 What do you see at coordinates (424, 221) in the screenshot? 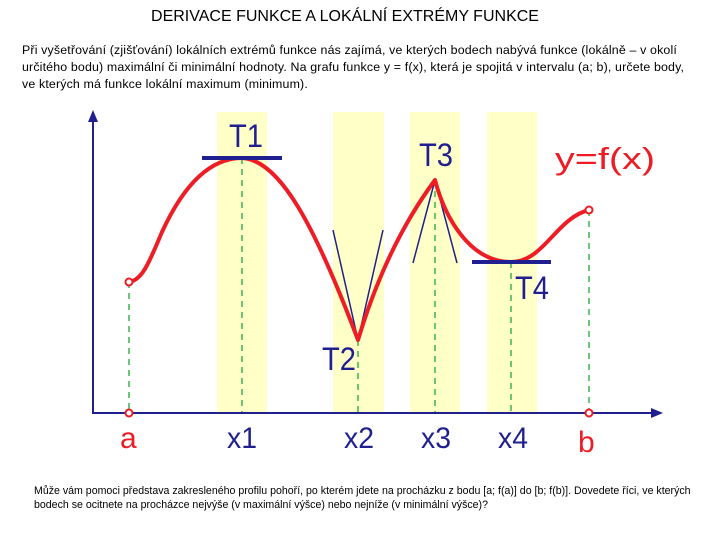
I see `tangent-t3-left` at bounding box center [424, 221].